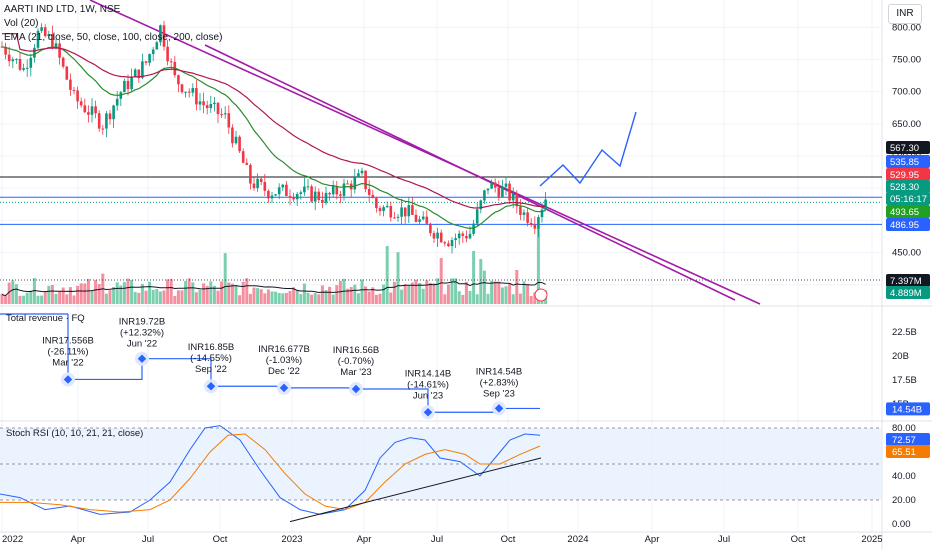 This screenshot has height=550, width=932. Describe the element at coordinates (273, 289) in the screenshot. I see `volume-ma-line` at that location.